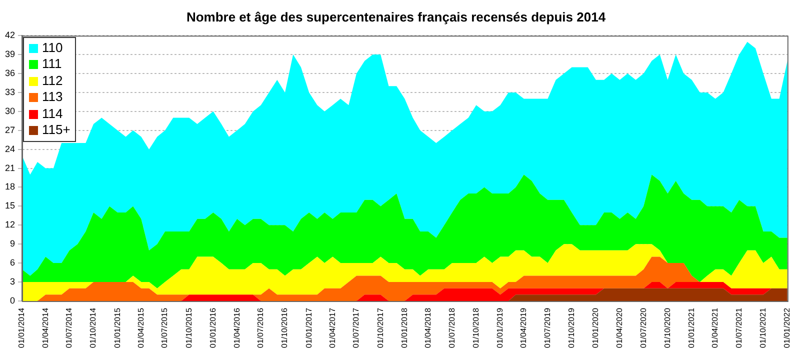 Image resolution: width=800 pixels, height=351 pixels. I want to click on y-tick-label: 0, so click(13, 300).